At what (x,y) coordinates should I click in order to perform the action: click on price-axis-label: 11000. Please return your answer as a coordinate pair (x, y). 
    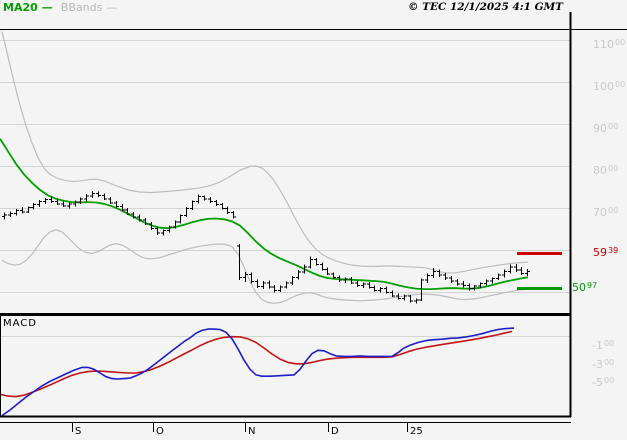
    Looking at the image, I should click on (609, 44).